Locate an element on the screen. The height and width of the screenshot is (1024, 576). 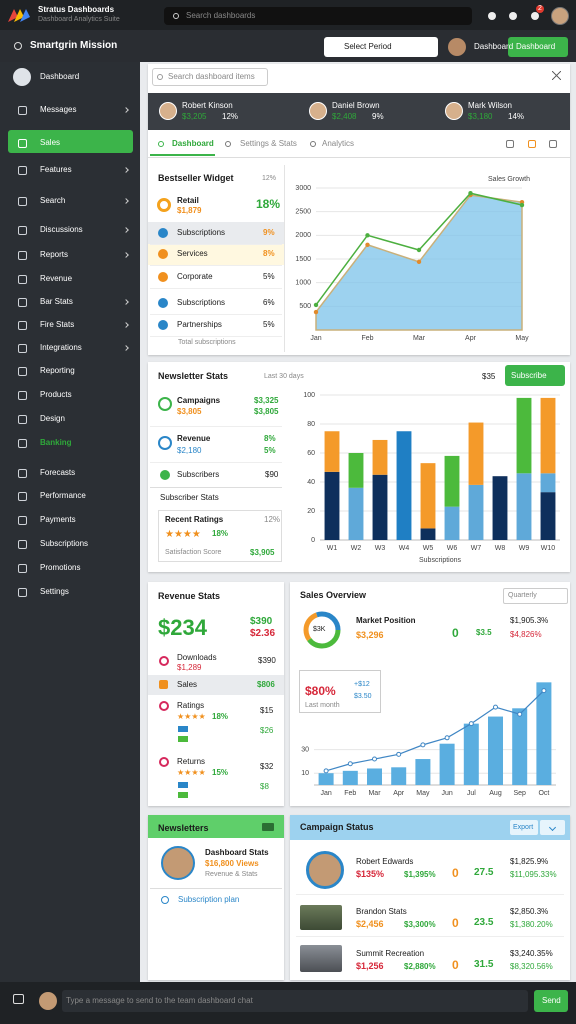
row-right: $8 is located at coordinates (264, 786).